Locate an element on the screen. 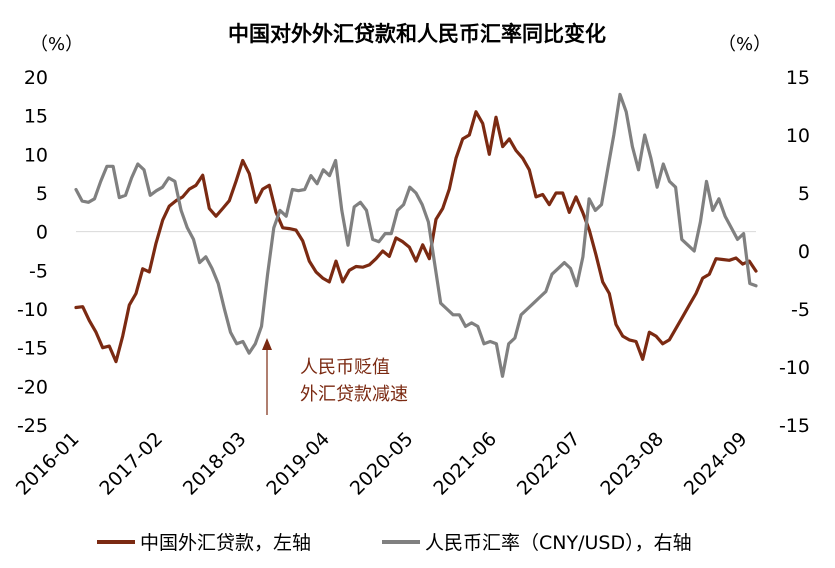 This screenshot has height=568, width=835. legend-label-loans: 中国外汇贷款，左轴 is located at coordinates (225, 543).